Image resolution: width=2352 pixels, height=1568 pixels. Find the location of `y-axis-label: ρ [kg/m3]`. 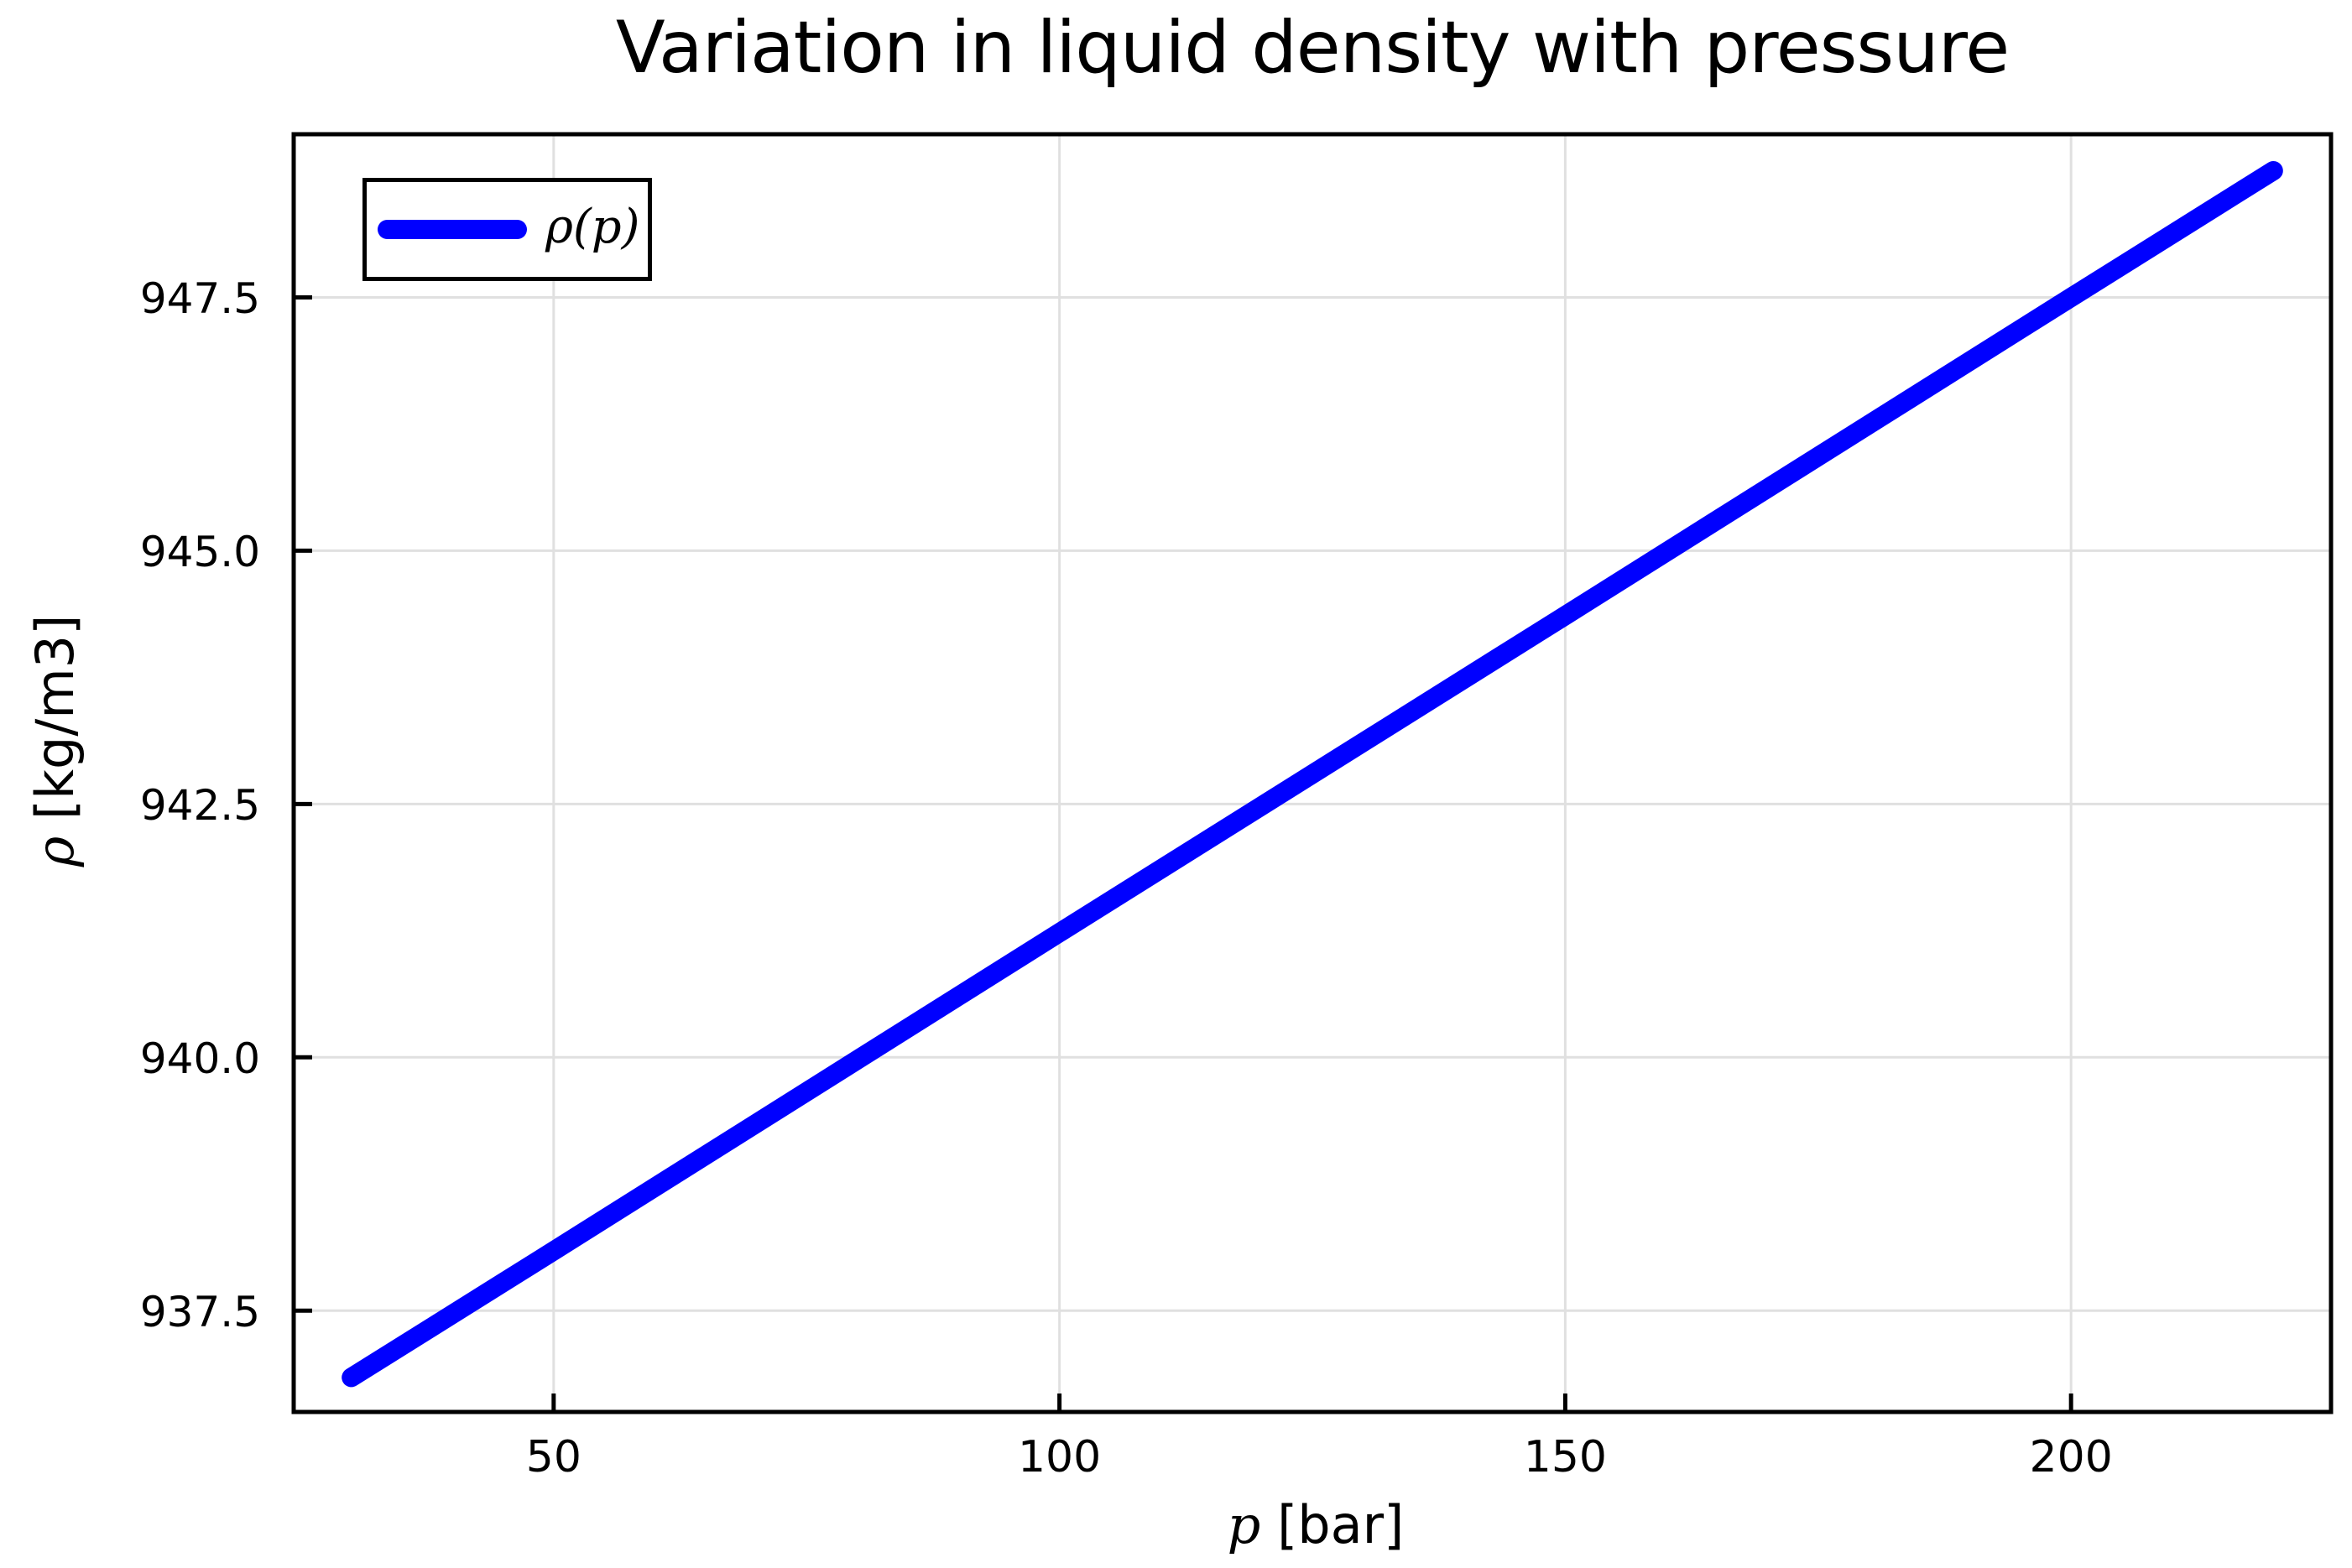

y-axis-label: ρ [kg/m3] is located at coordinates (54, 741).